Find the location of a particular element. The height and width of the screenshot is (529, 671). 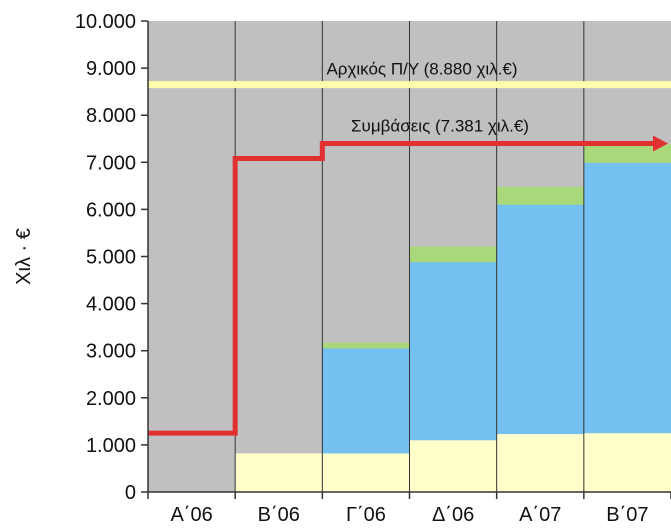

x-tick-label: Β΄06 is located at coordinates (279, 515).